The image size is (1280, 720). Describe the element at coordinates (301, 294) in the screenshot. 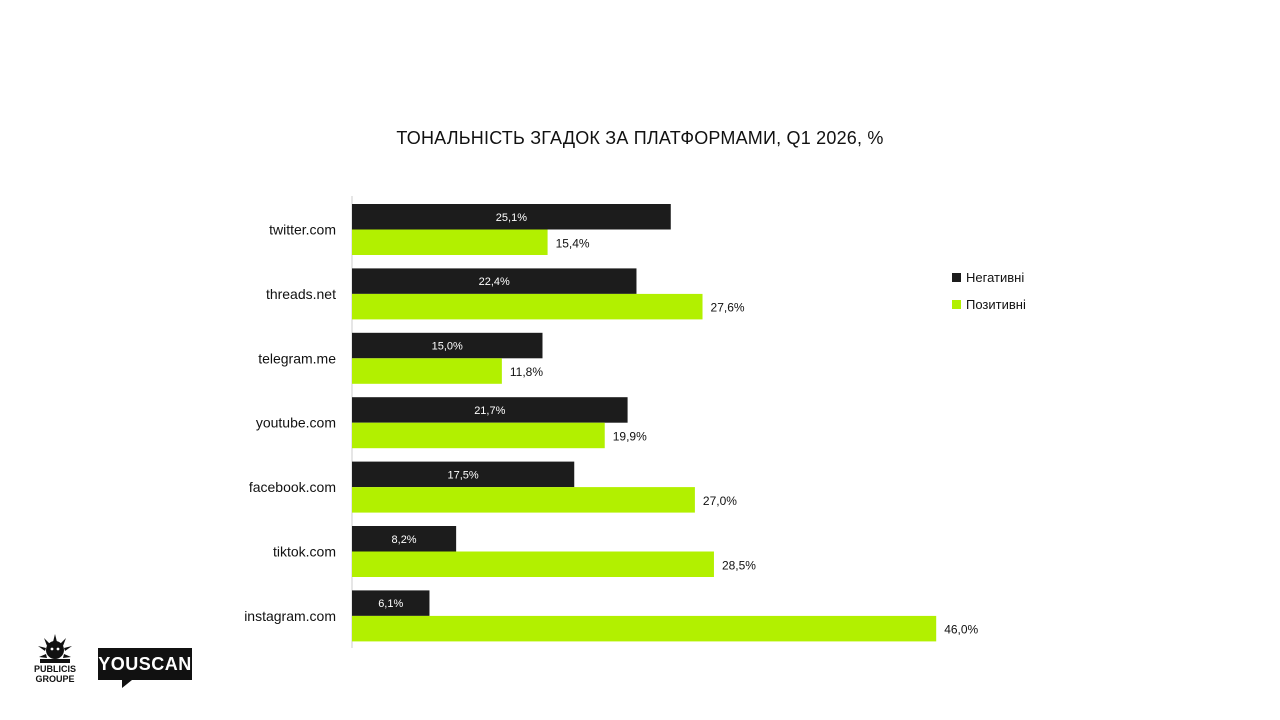

I see `category-label: threads.net` at that location.